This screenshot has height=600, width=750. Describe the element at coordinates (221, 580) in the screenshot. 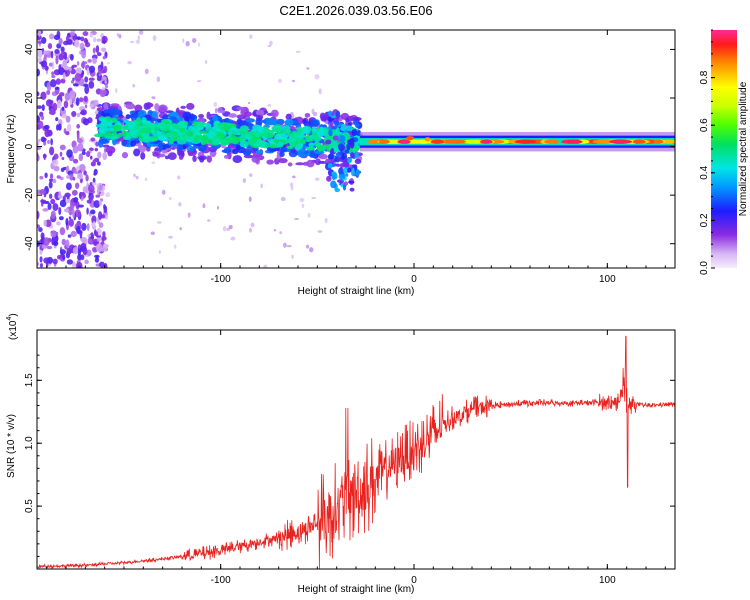

I see `snr-x-tick-label: -100` at that location.